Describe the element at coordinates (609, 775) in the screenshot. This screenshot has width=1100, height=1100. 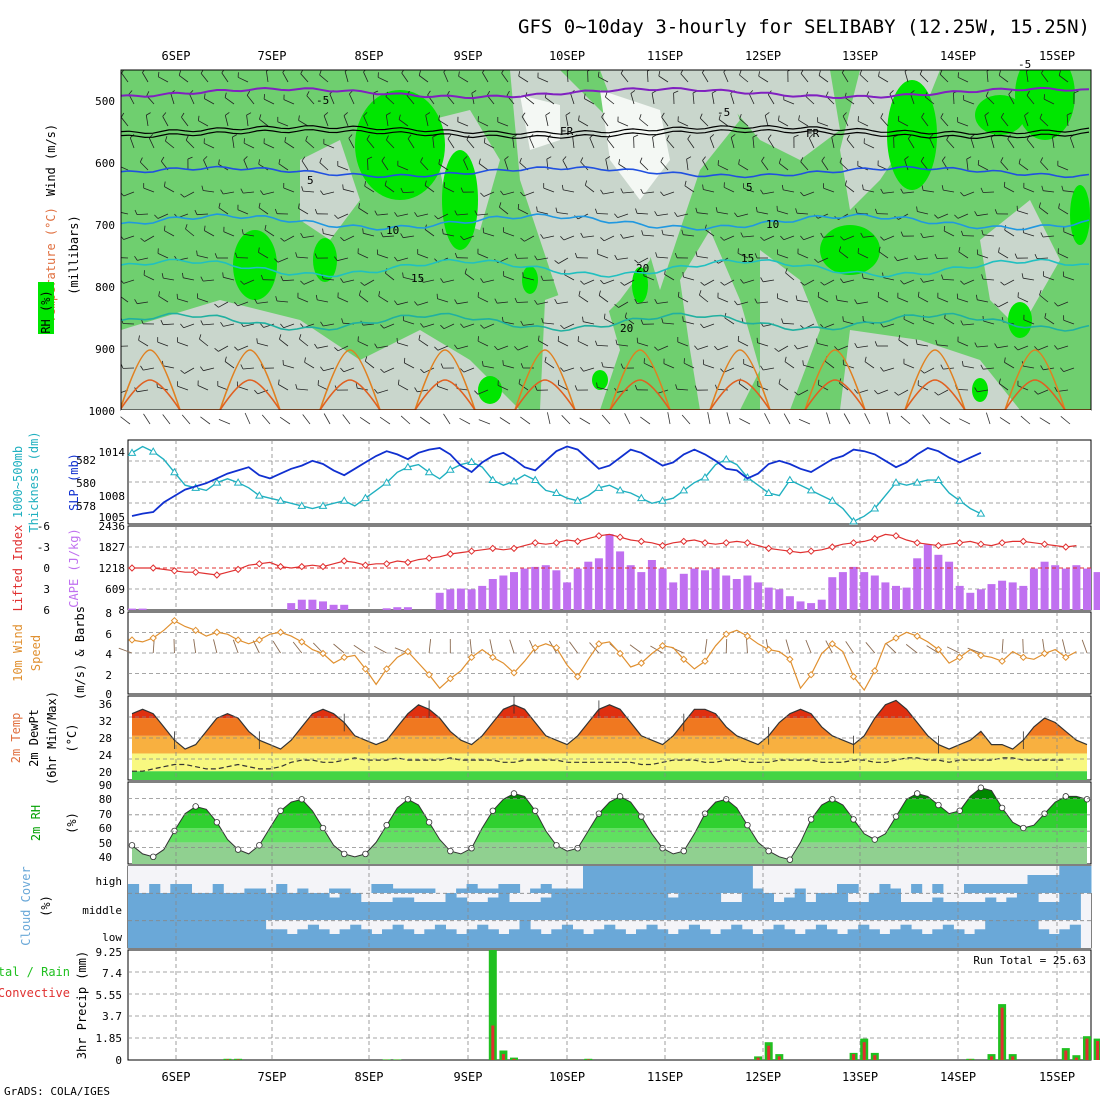
I see `temp-band` at that location.